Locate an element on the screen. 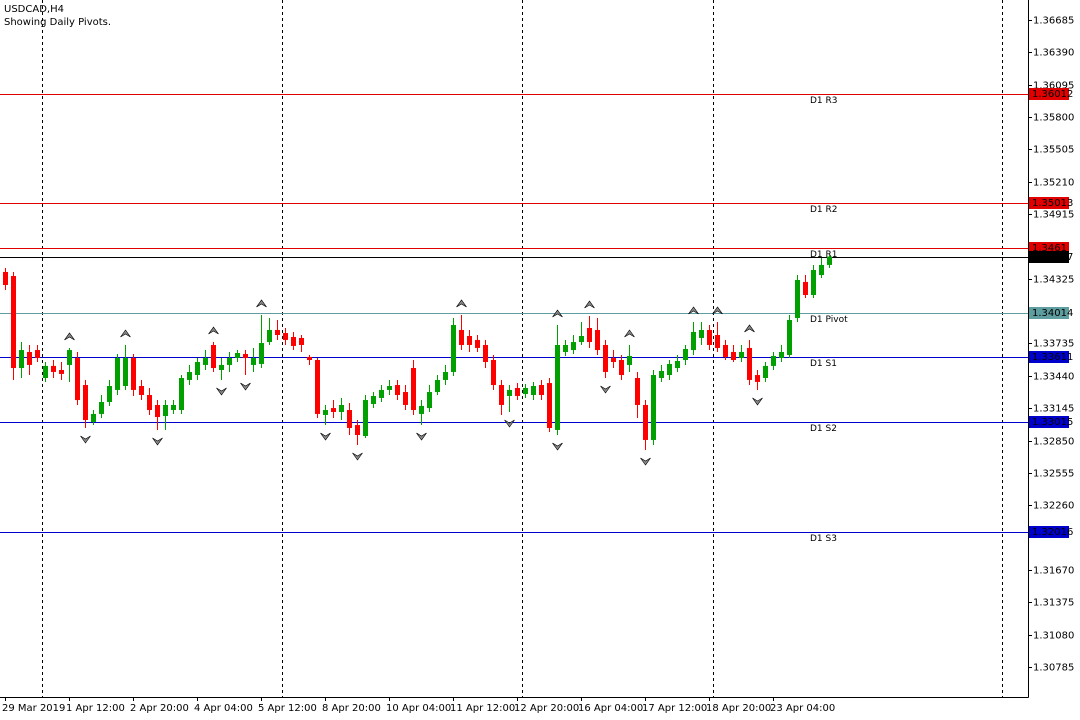 The width and height of the screenshot is (1080, 720). y-tick-label: 1.36095 is located at coordinates (1053, 86).